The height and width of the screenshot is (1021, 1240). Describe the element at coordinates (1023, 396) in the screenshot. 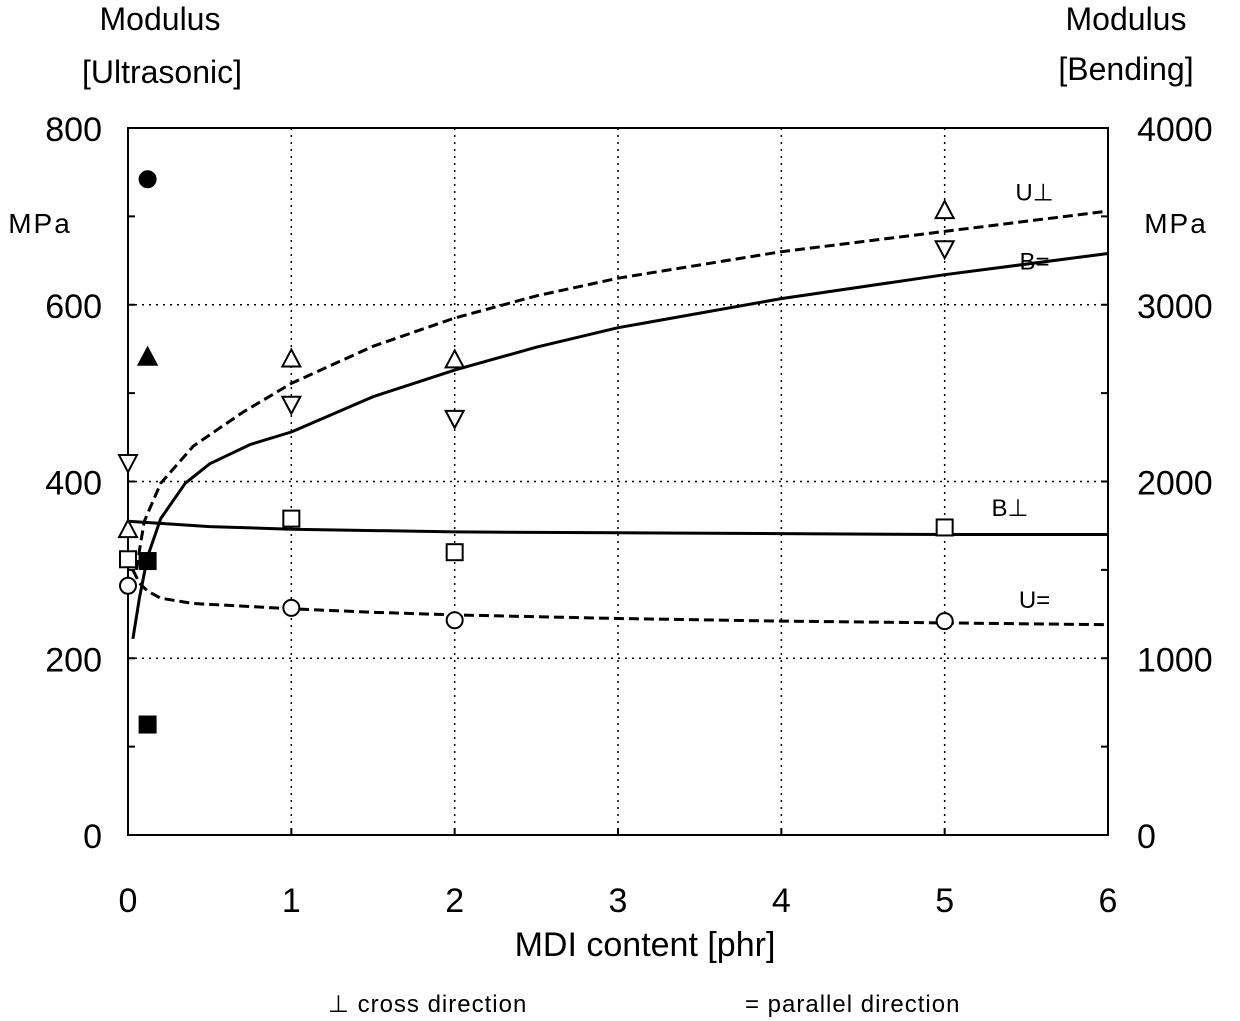

I see `curve-labels: U⊥ B= B⊥ U=` at that location.